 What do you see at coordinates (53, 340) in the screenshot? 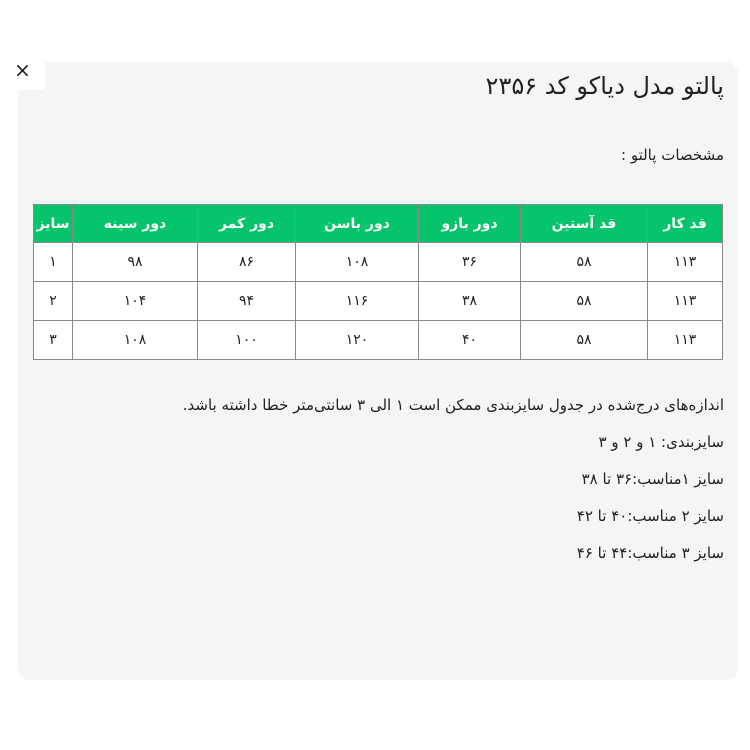
I see `table-cell: ۳` at bounding box center [53, 340].